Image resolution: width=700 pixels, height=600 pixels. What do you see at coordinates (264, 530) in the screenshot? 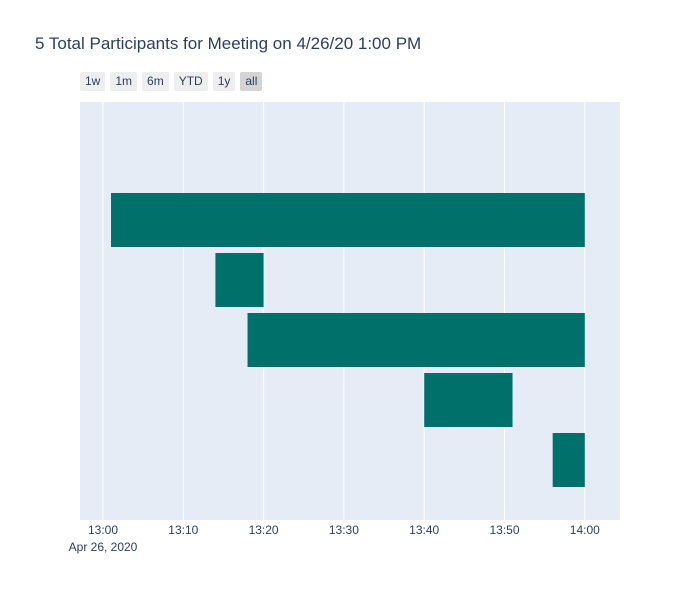
I see `x-tick-label: 13:20` at bounding box center [264, 530].